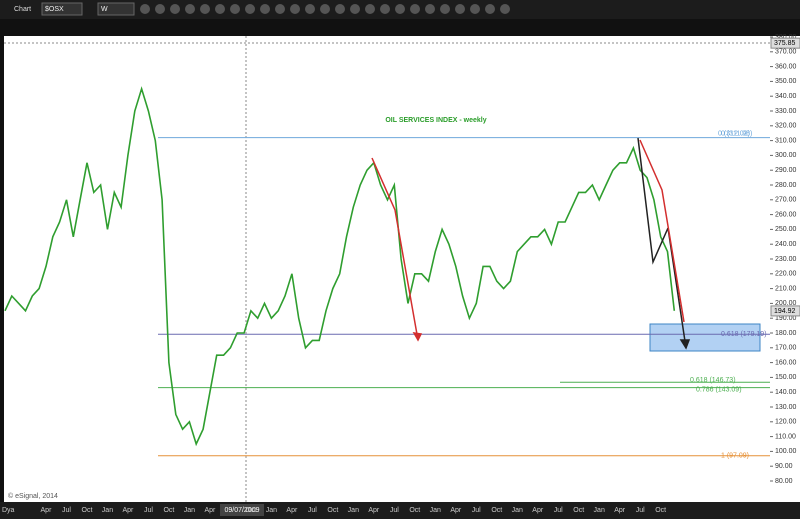 This screenshot has width=800, height=519. I want to click on price-marker-label: 375.85, so click(785, 43).